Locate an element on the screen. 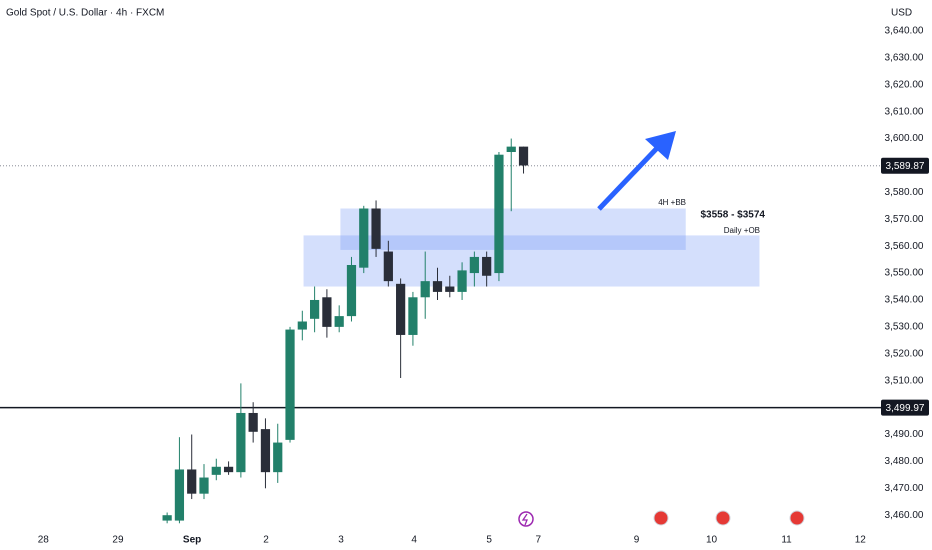 This screenshot has width=932, height=550. x-tick-label: 2 is located at coordinates (266, 540).